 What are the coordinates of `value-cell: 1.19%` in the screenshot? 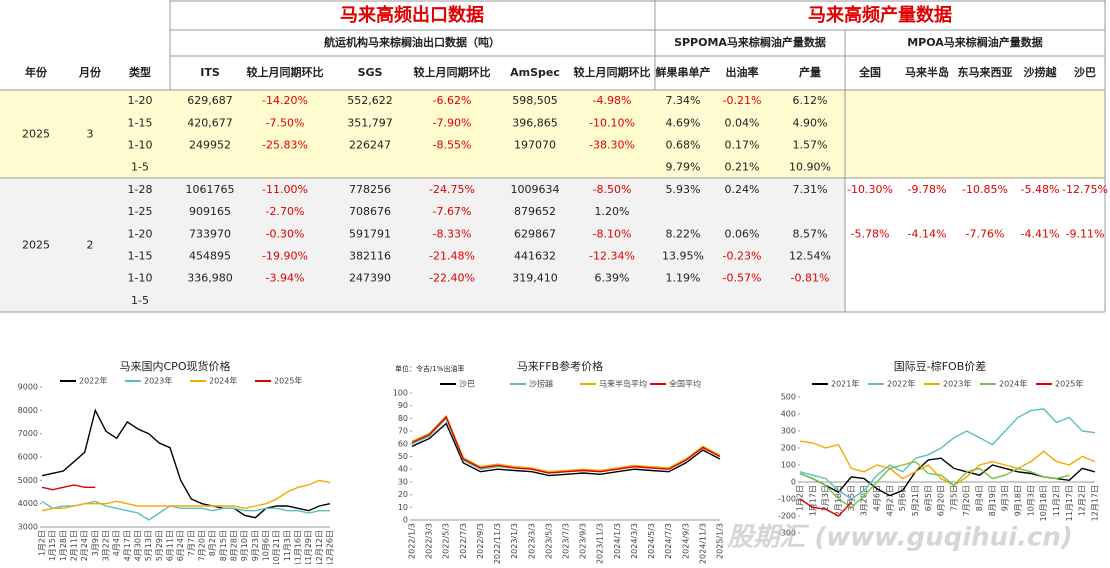 It's located at (683, 278).